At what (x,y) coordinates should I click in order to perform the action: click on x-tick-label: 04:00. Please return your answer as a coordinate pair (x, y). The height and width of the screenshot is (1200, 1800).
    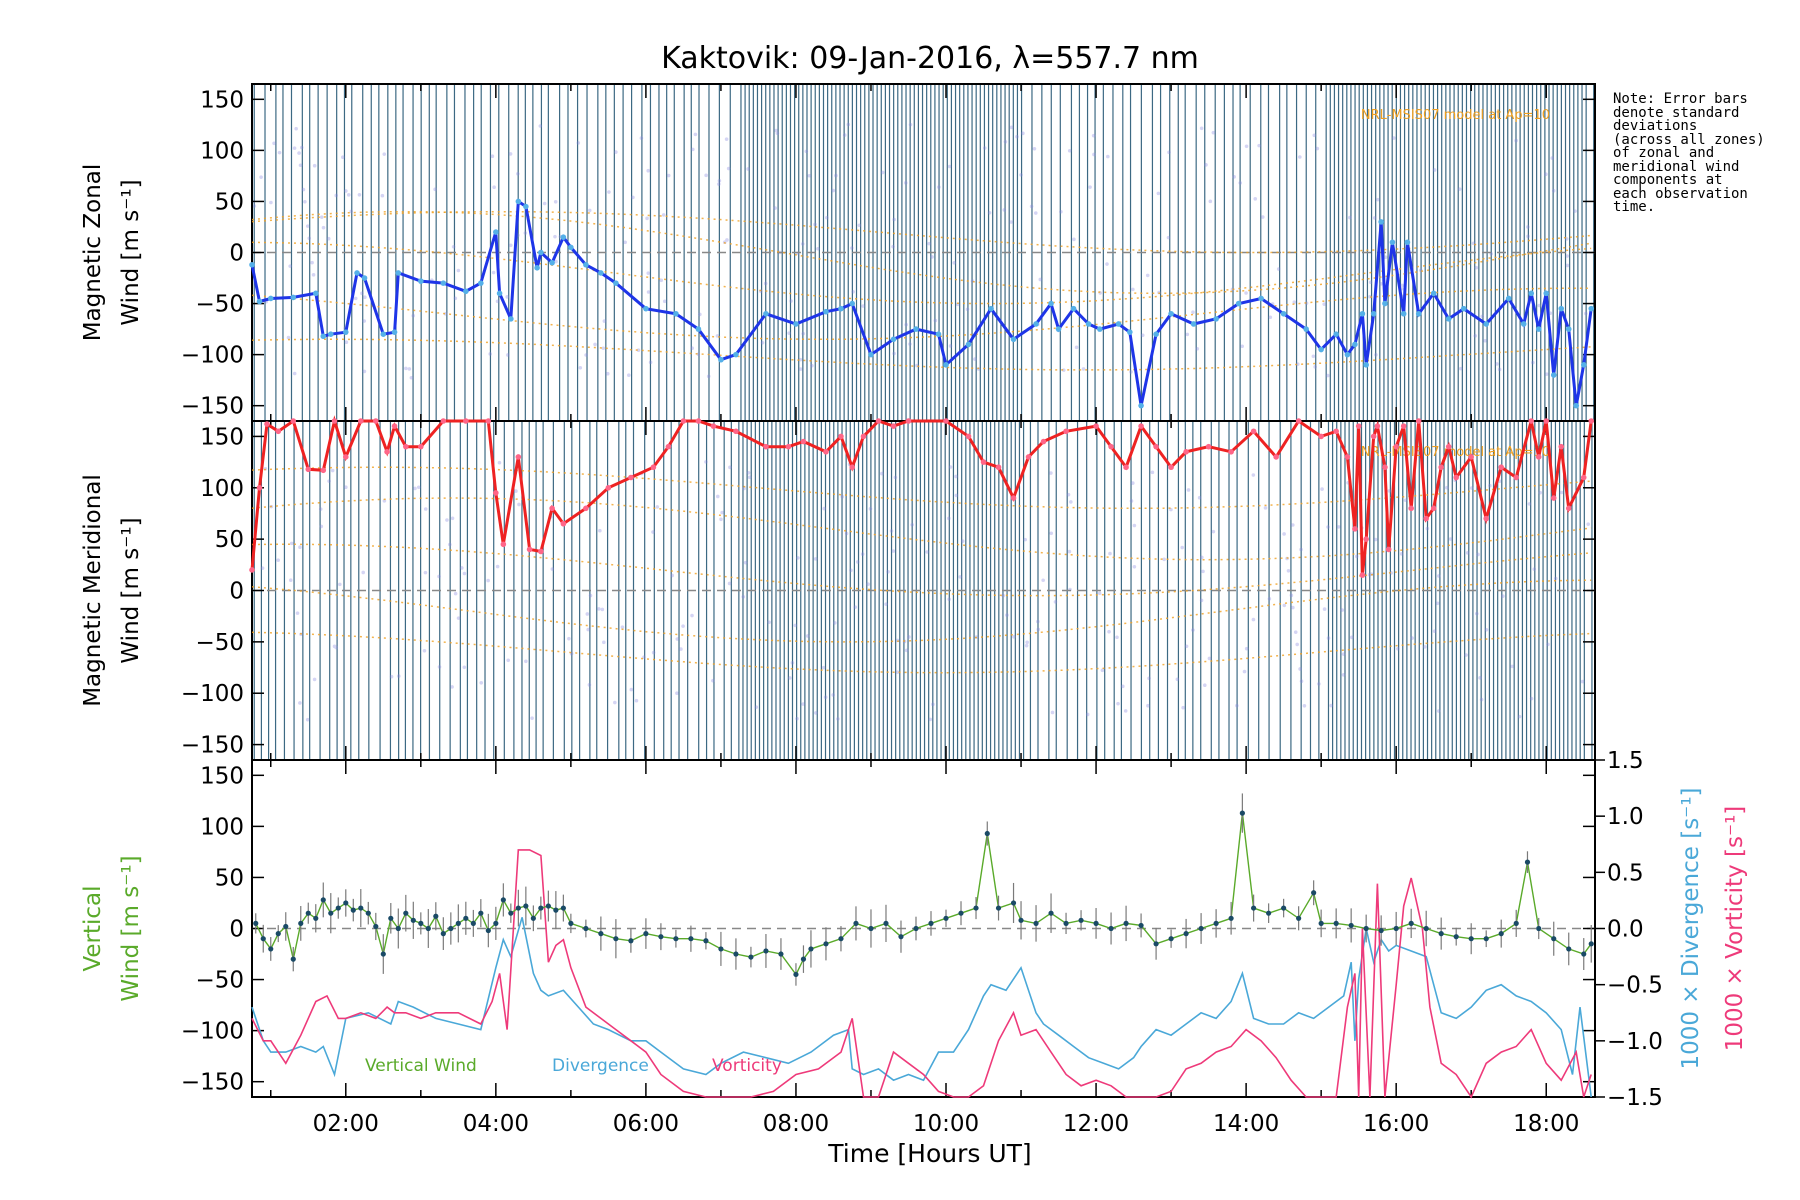
    Looking at the image, I should click on (496, 1124).